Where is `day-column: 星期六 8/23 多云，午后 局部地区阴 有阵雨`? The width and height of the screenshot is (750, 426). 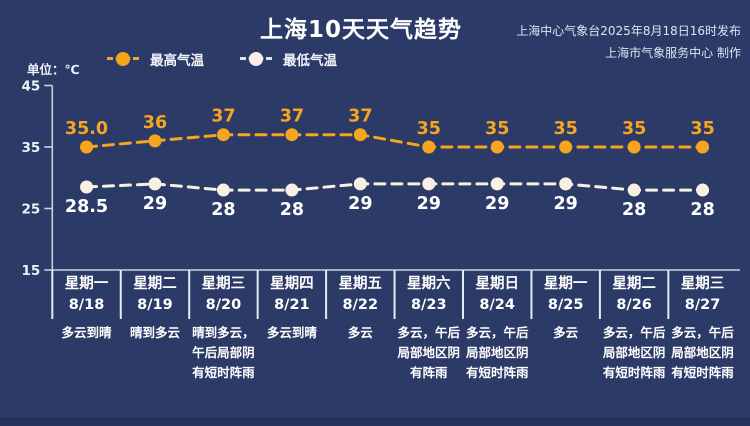 day-column: 星期六 8/23 多云，午后 局部地区阴 有阵雨 is located at coordinates (429, 328).